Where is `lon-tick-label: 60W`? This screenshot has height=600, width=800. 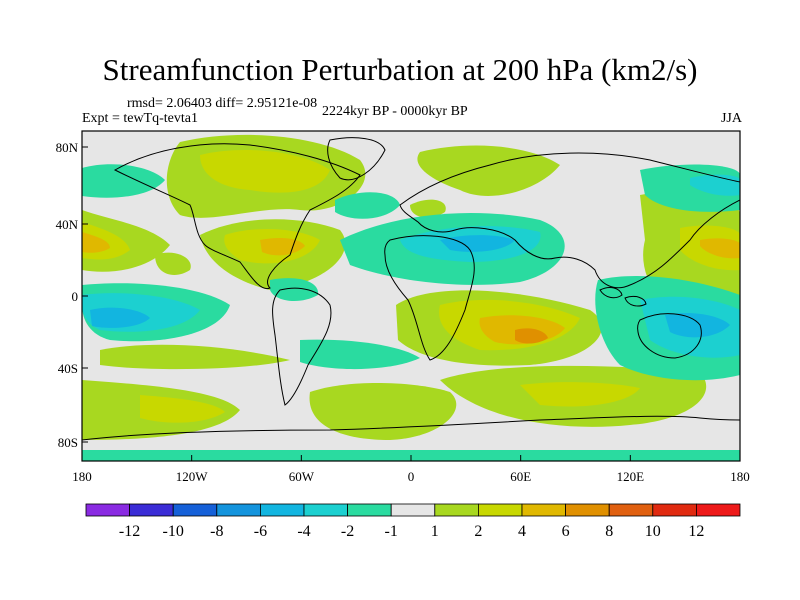 lon-tick-label: 60W is located at coordinates (302, 476).